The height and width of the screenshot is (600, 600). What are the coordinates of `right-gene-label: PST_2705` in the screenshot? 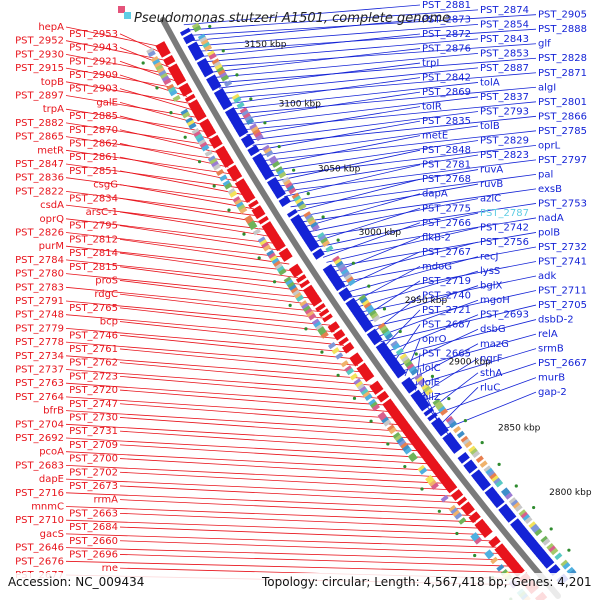 It's located at (562, 305).